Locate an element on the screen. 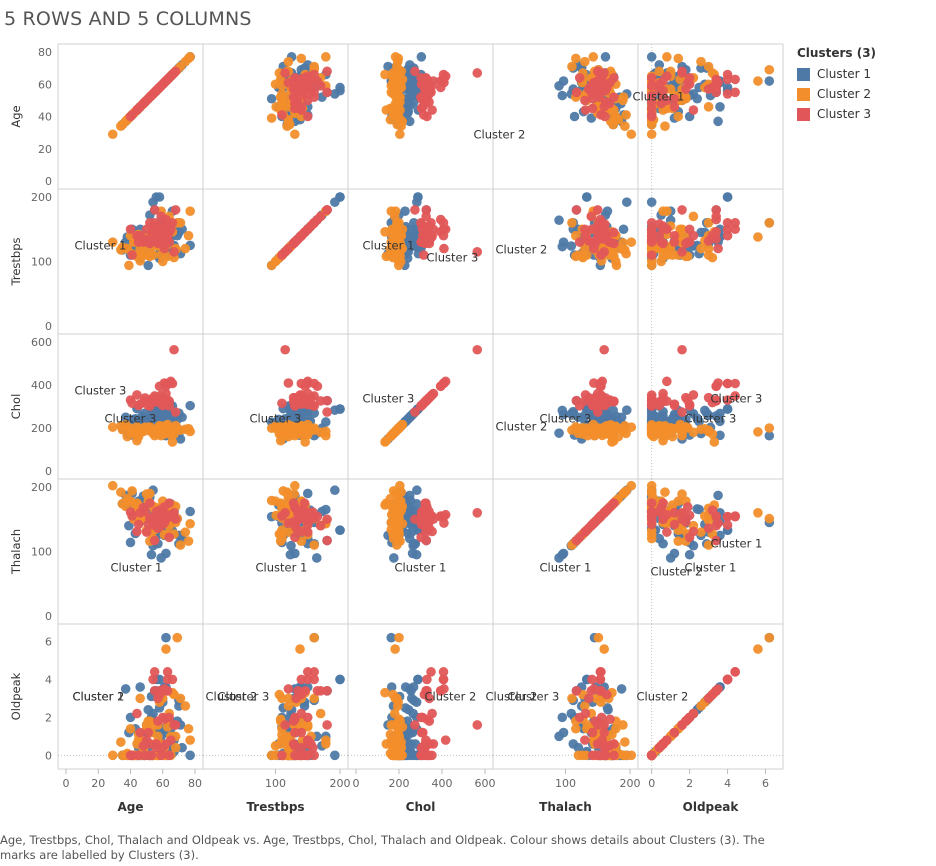 The height and width of the screenshot is (866, 936). legend-item-cluster-3: Cluster 3 is located at coordinates (836, 114).